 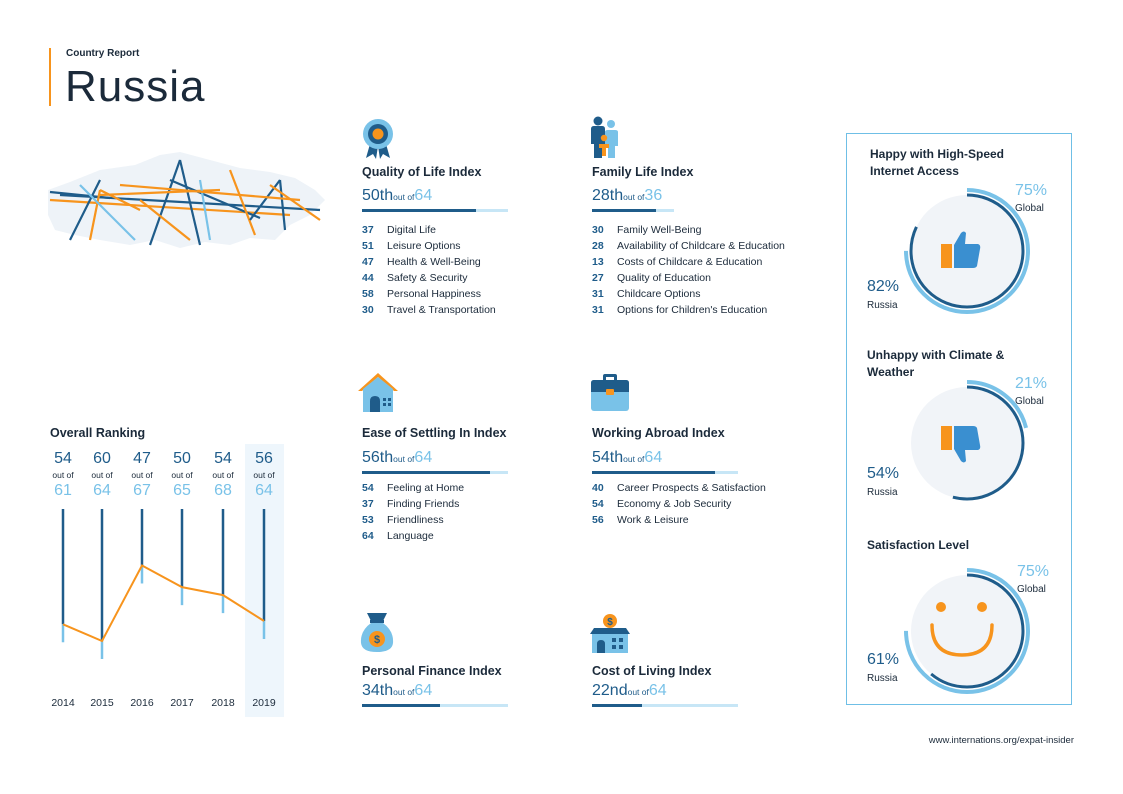 What do you see at coordinates (664, 278) in the screenshot?
I see `subcategory-label: Quality of Education` at bounding box center [664, 278].